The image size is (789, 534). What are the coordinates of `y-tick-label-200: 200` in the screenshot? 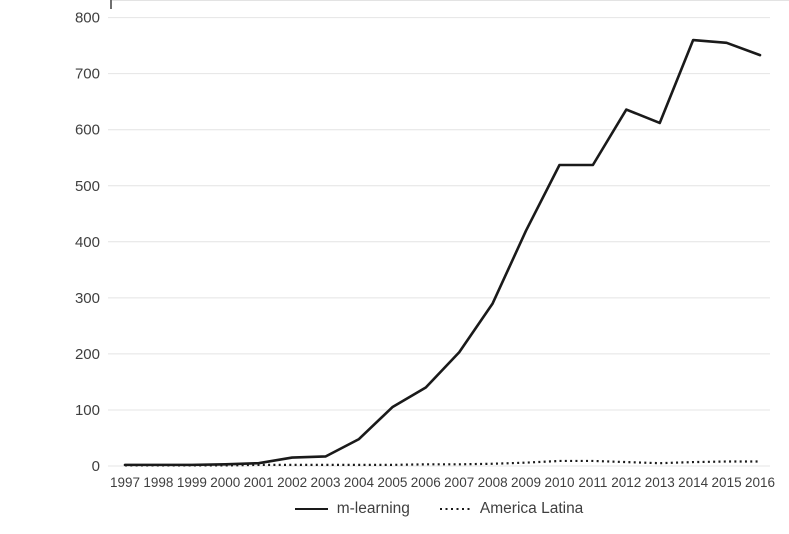 It's located at (87, 354).